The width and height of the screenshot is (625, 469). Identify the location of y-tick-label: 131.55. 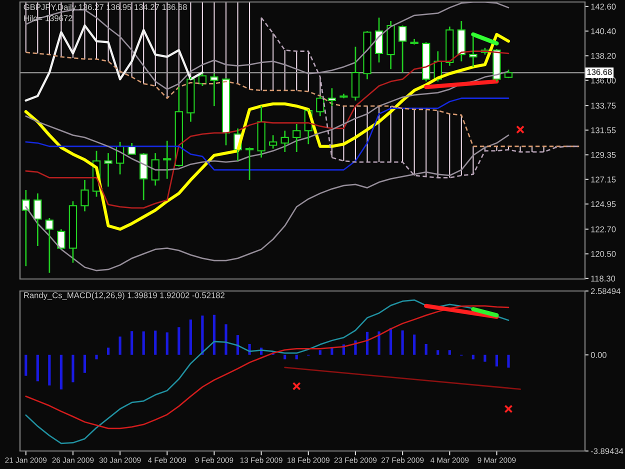
(603, 130).